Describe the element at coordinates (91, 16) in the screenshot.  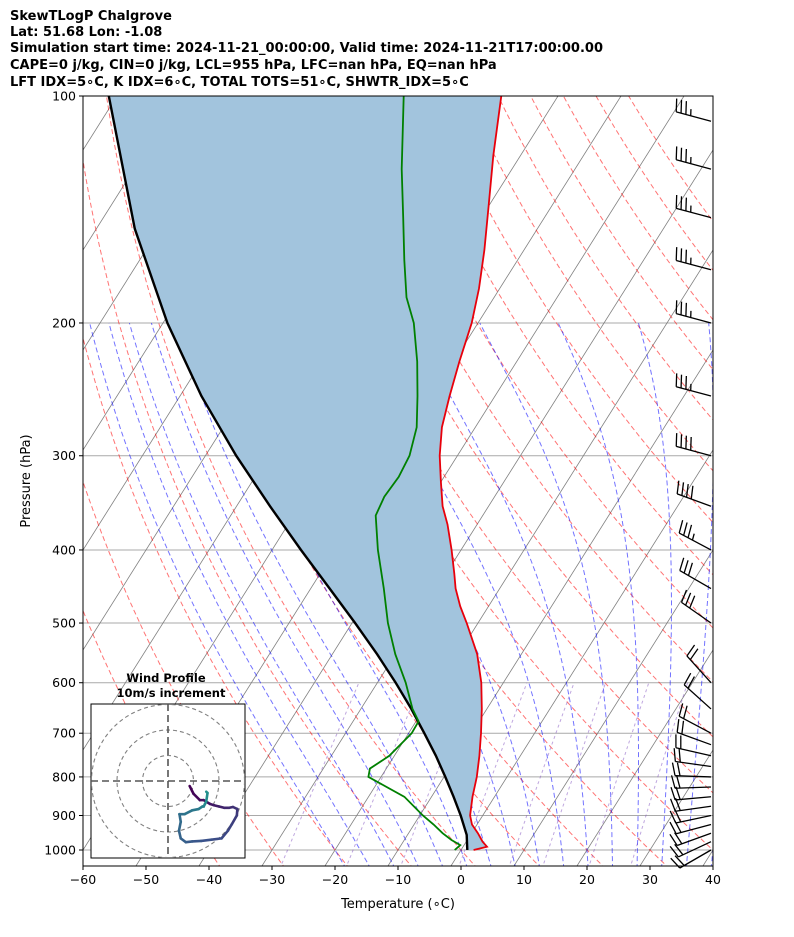
I see `header-station: SkewTLogP Chalgrove` at that location.